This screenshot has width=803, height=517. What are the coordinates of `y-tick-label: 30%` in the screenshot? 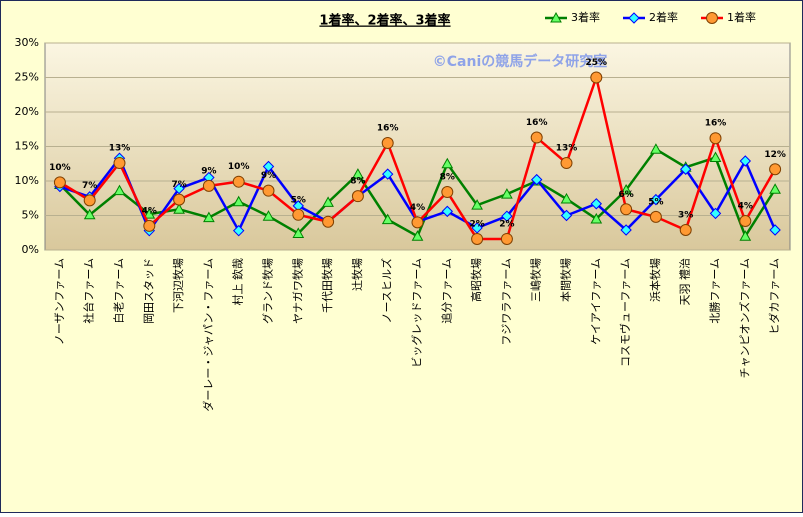 It's located at (27, 42).